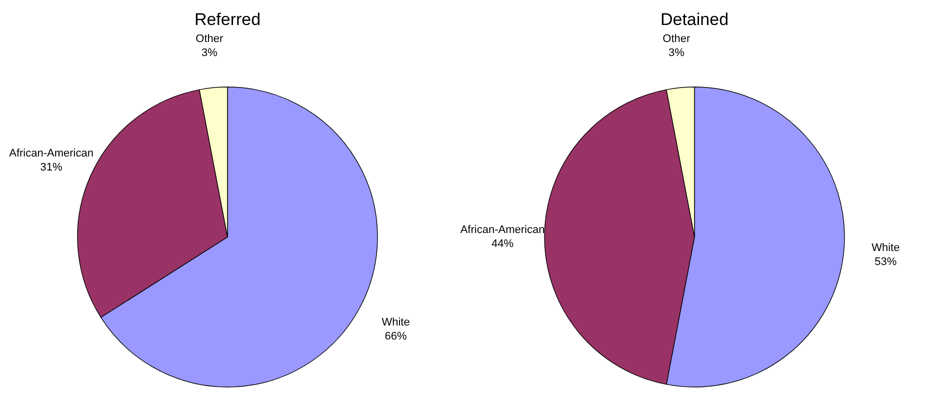  Describe the element at coordinates (51, 168) in the screenshot. I see `data-label: 31%` at that location.